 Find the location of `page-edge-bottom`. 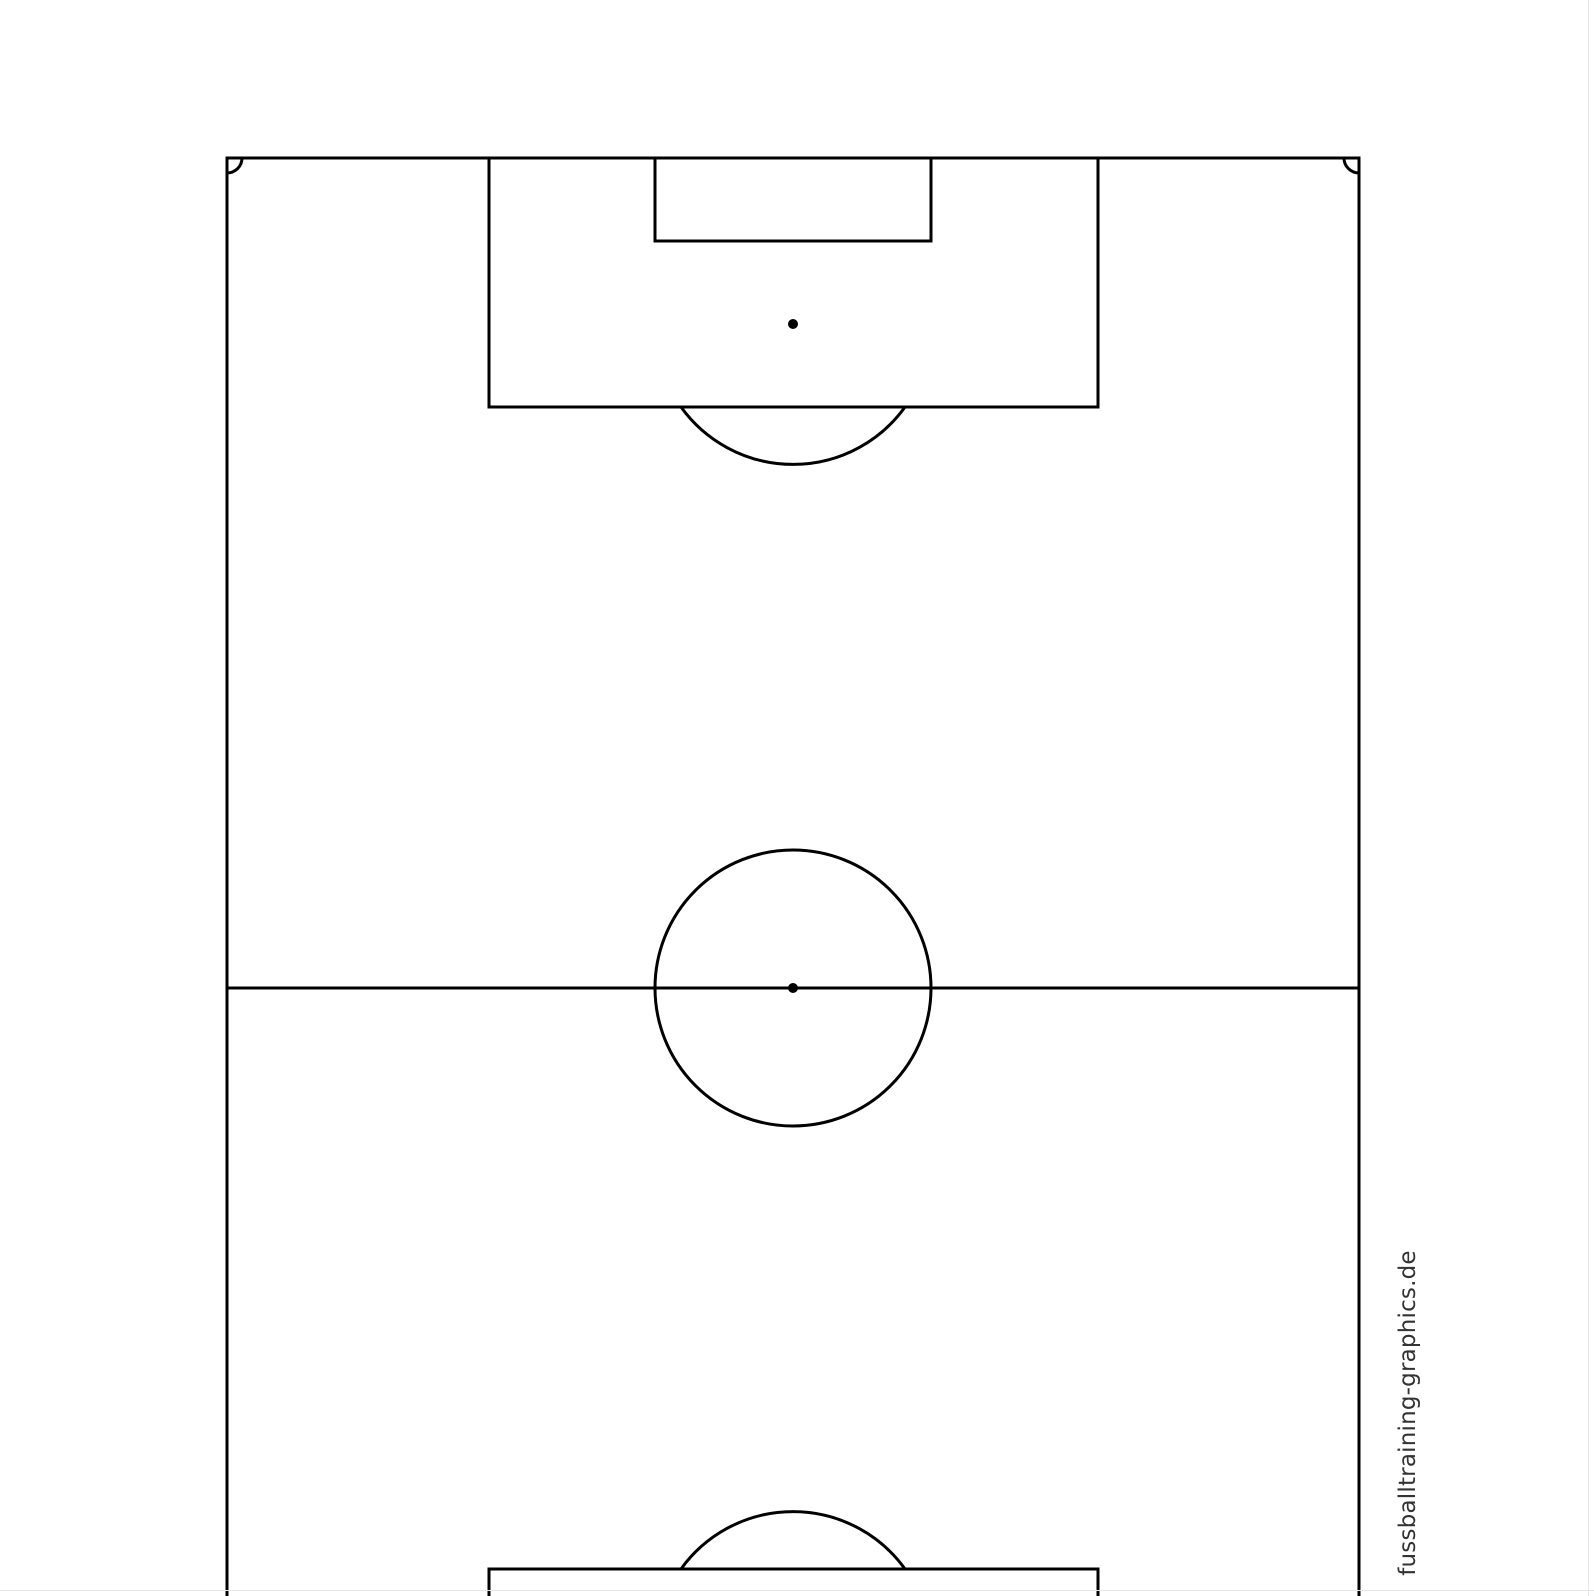

page-edge-bottom is located at coordinates (797, 1590).